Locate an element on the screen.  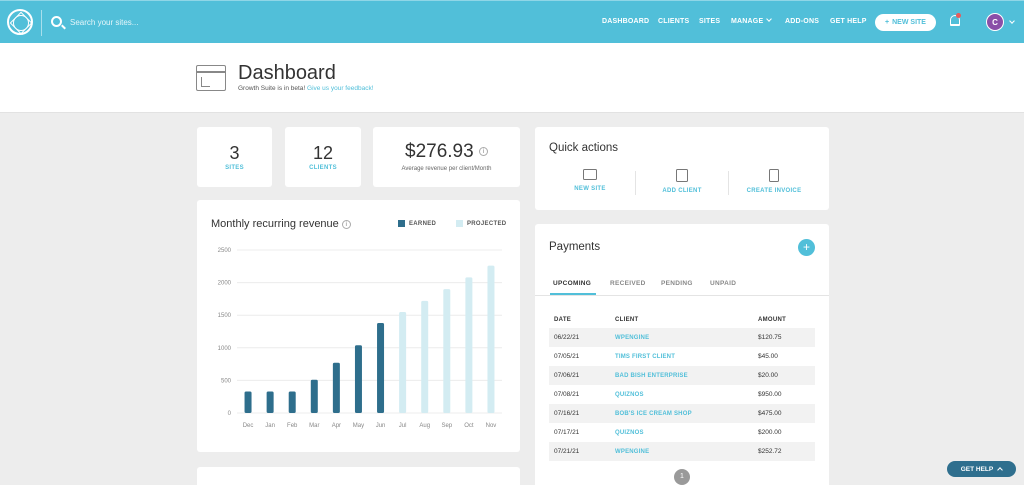
sites-label: SITES is located at coordinates (234, 168).